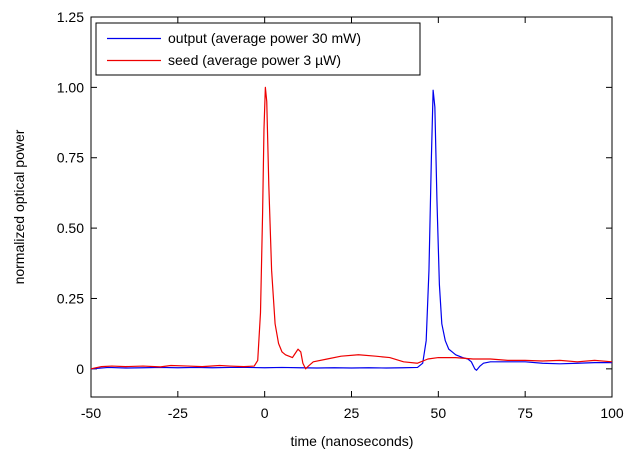  Describe the element at coordinates (254, 60) in the screenshot. I see `legend-label-seed: seed (average power 3 µW)` at that location.